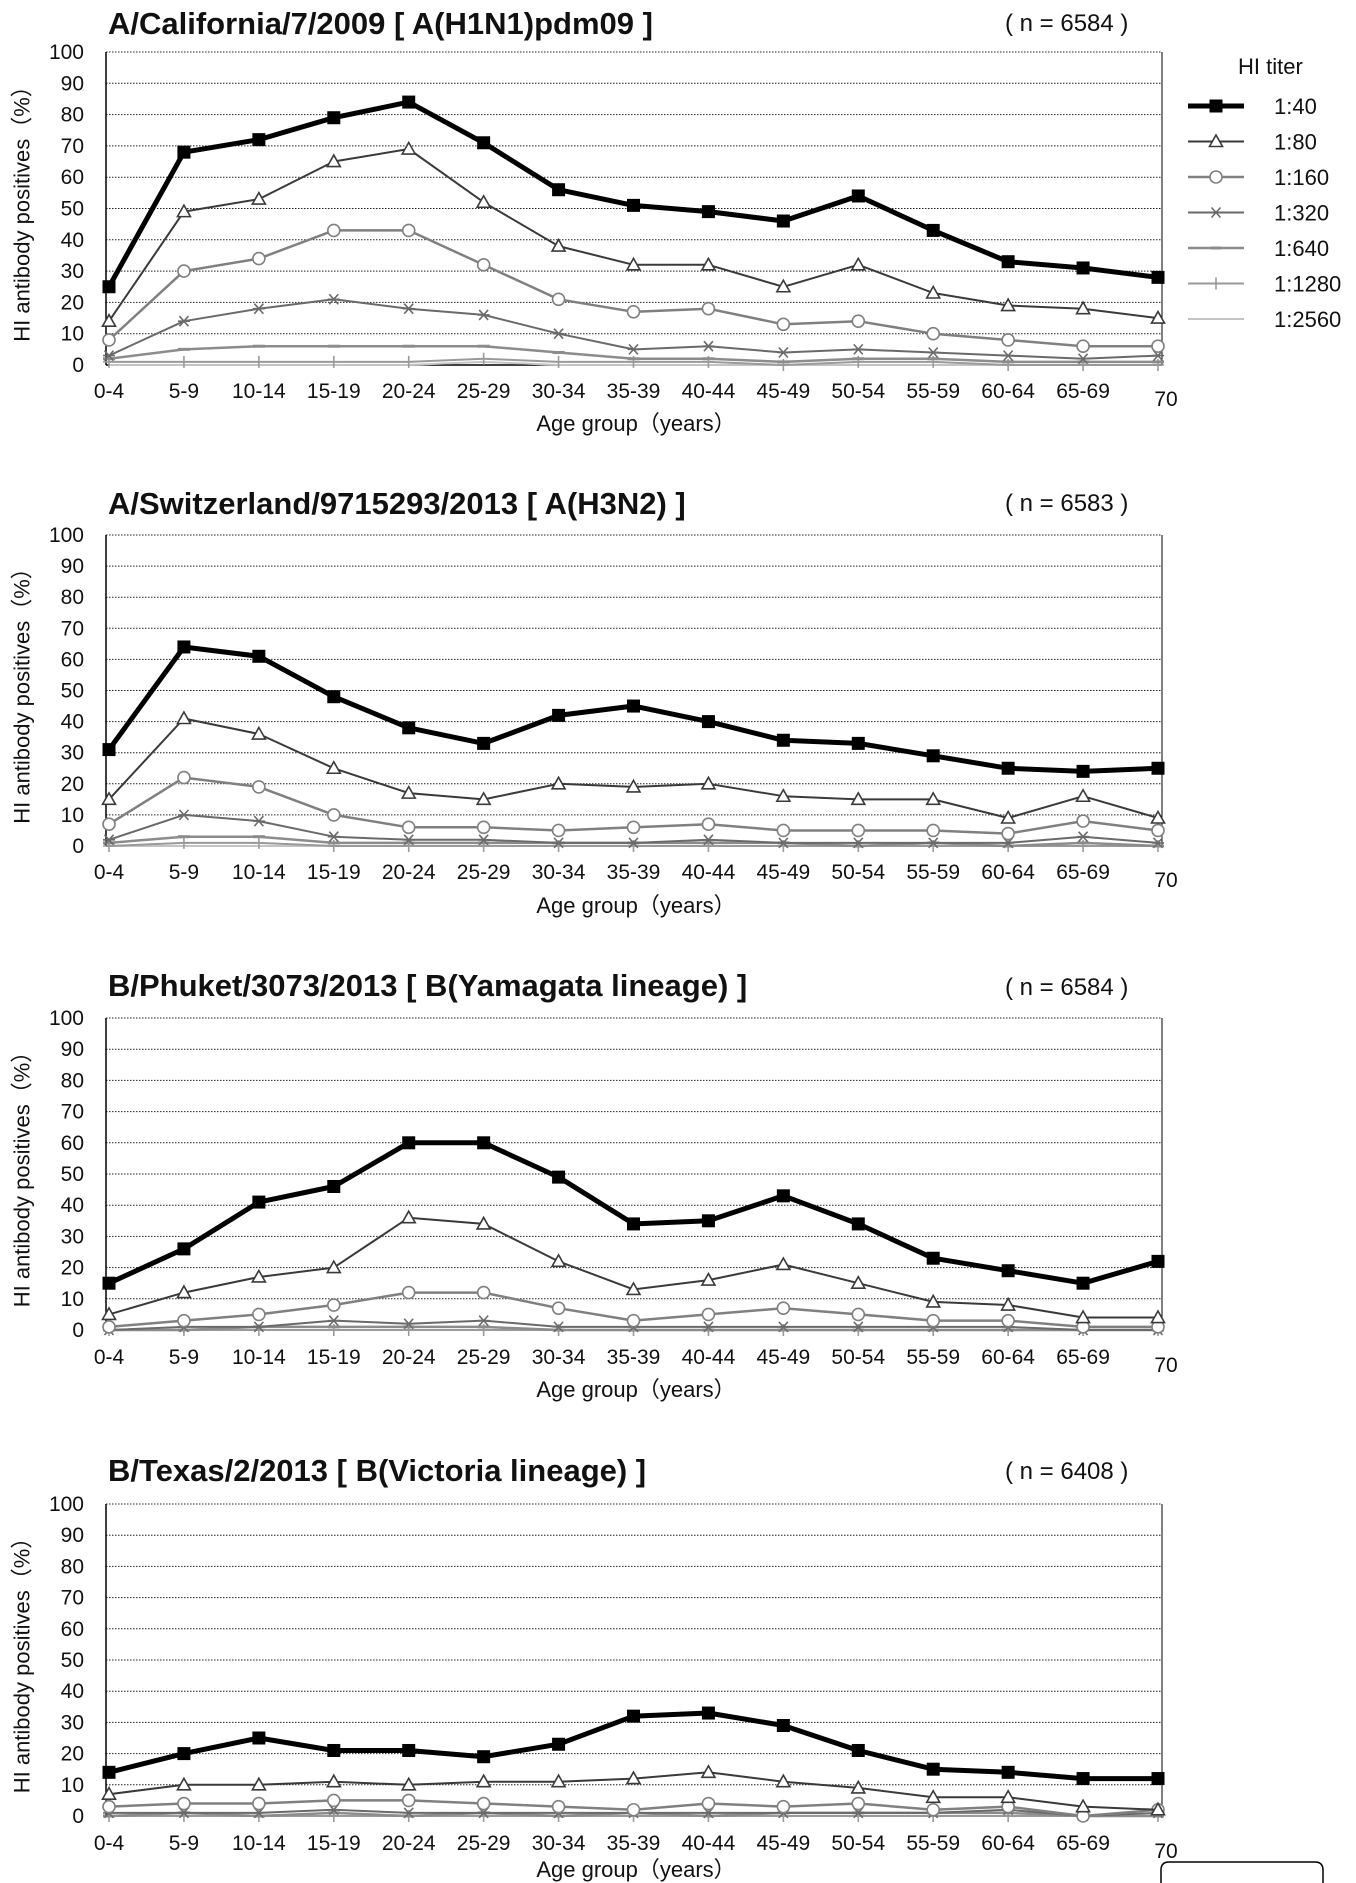  What do you see at coordinates (109, 872) in the screenshot?
I see `x-tick-label: 0-4` at bounding box center [109, 872].